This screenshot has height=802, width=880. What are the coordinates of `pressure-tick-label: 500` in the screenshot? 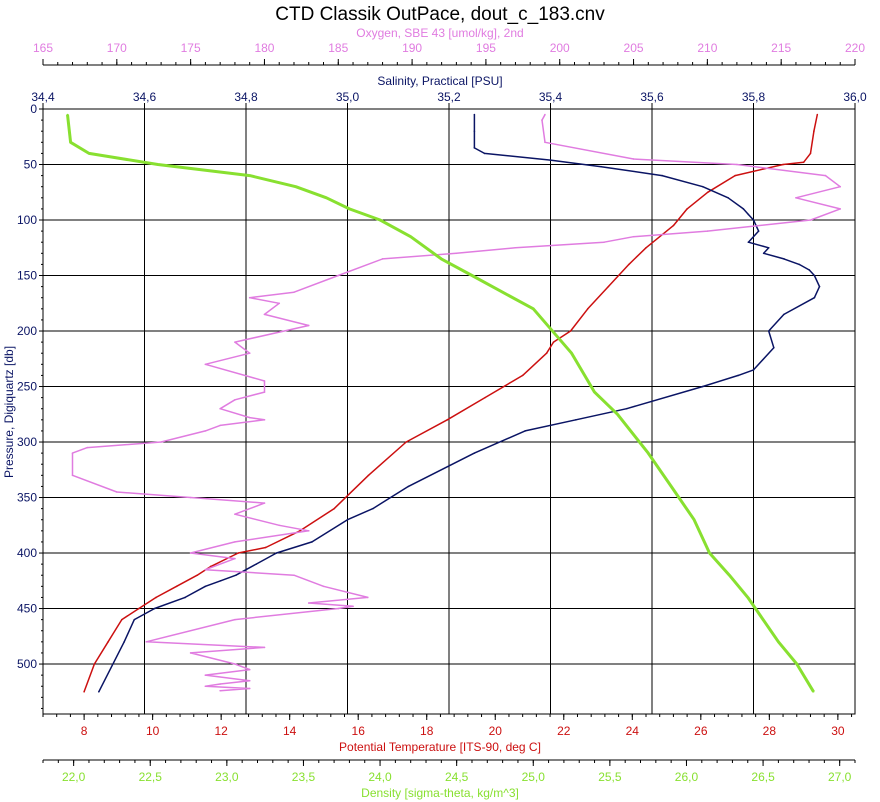 It's located at (27, 664).